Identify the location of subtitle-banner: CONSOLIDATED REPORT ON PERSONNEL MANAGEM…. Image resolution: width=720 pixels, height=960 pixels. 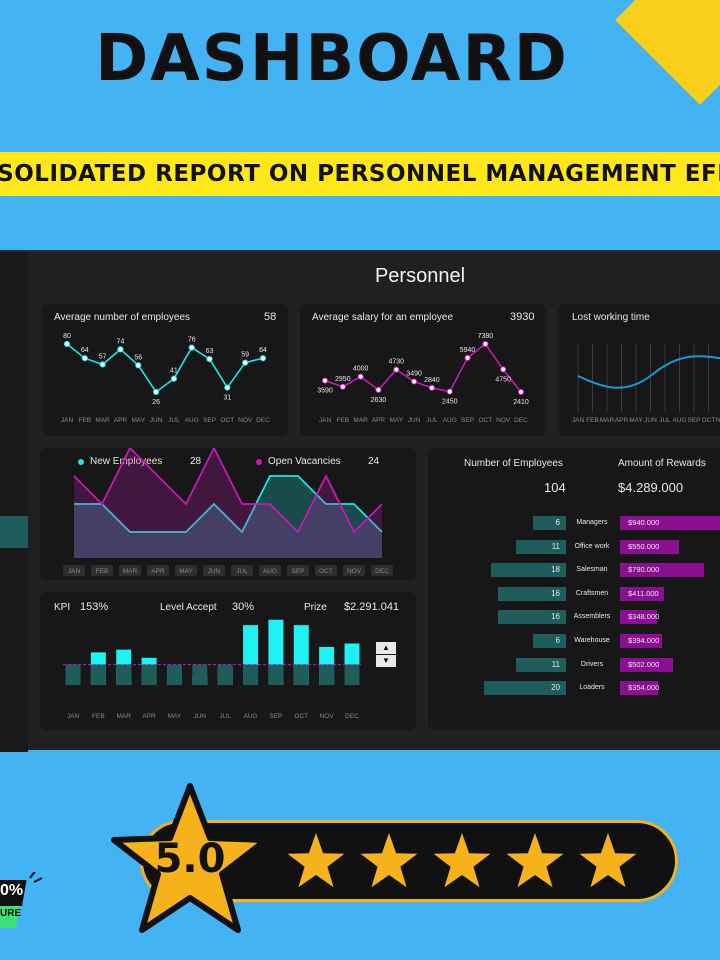
(360, 174).